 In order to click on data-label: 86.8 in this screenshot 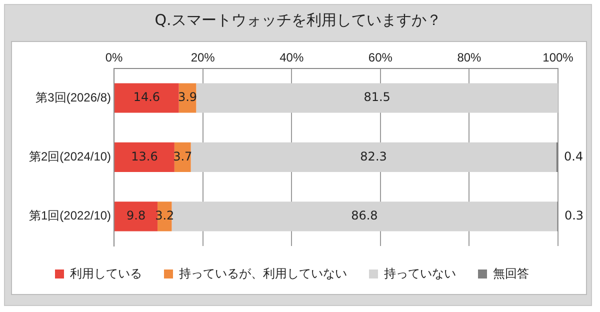, I will do `click(364, 215)`.